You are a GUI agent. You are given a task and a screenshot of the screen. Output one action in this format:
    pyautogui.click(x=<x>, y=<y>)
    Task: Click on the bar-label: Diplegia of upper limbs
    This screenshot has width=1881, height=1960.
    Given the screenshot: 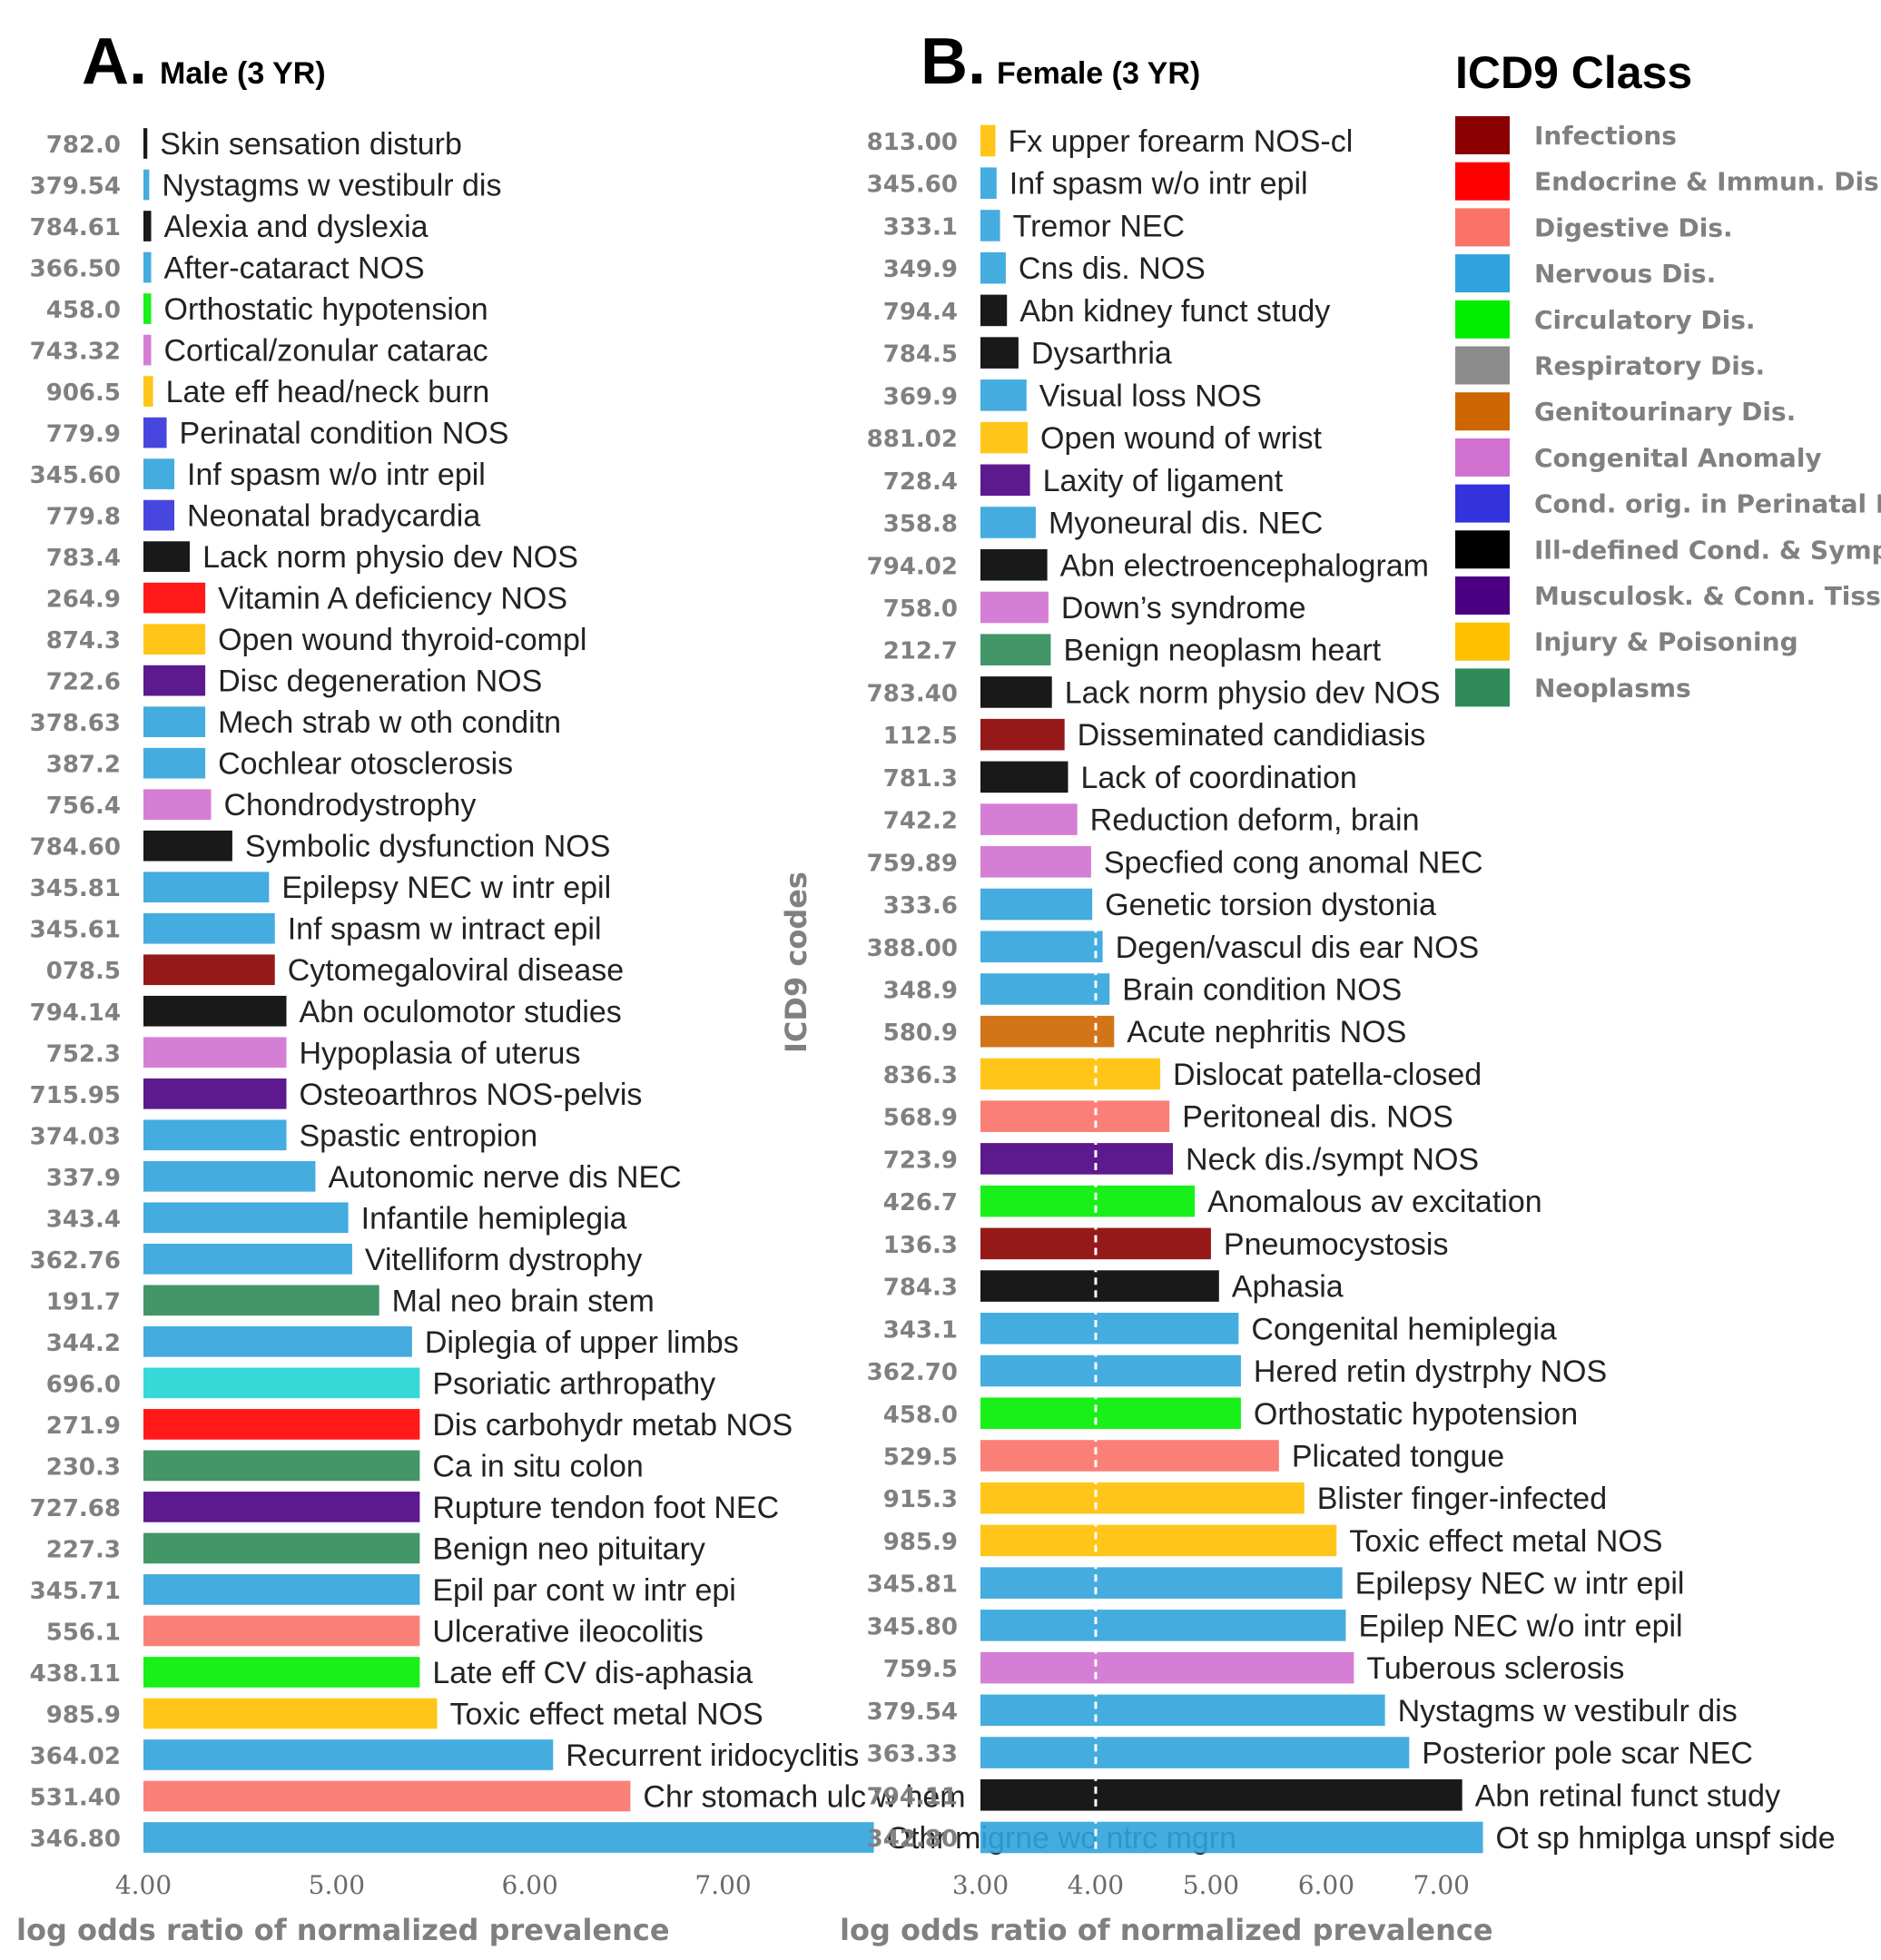 What is the action you would take?
    pyautogui.click(x=582, y=1342)
    